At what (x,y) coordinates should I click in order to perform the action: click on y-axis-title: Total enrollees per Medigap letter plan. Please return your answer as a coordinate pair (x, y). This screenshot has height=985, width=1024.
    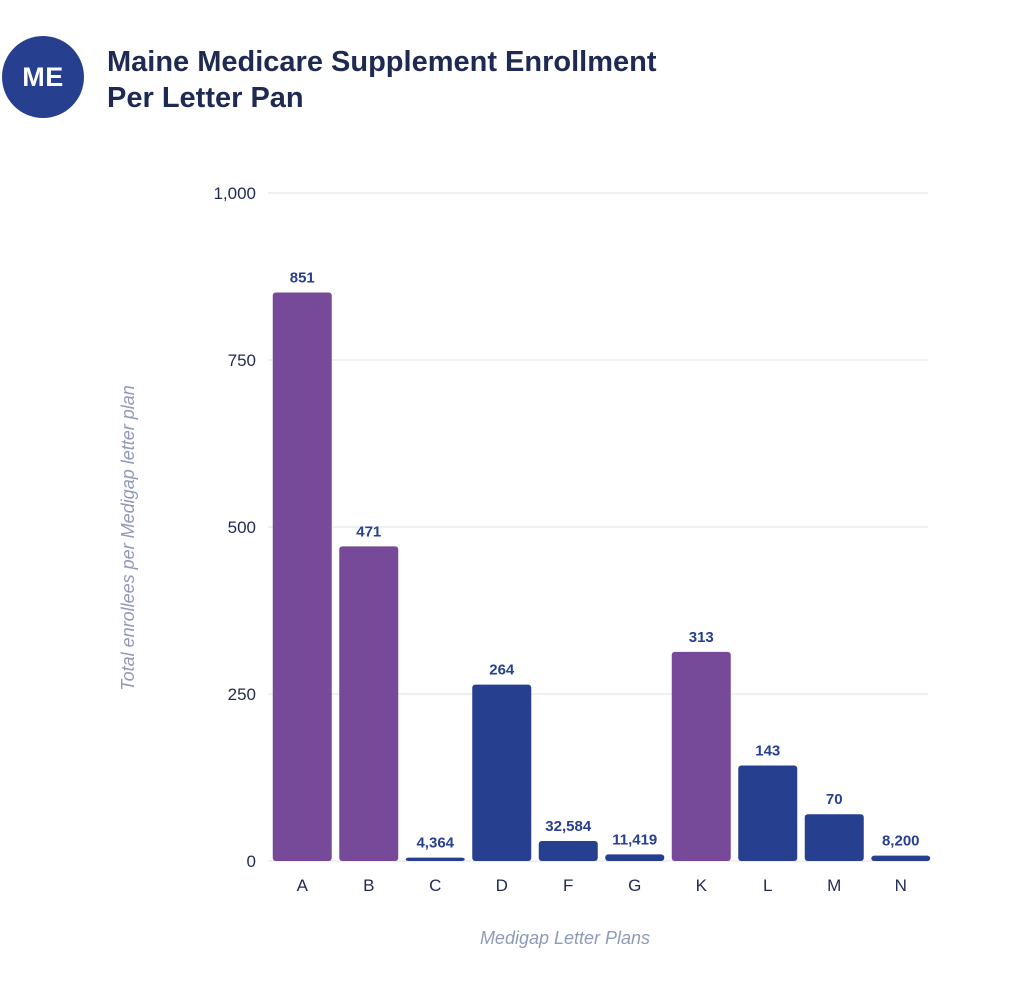
    Looking at the image, I should click on (128, 538).